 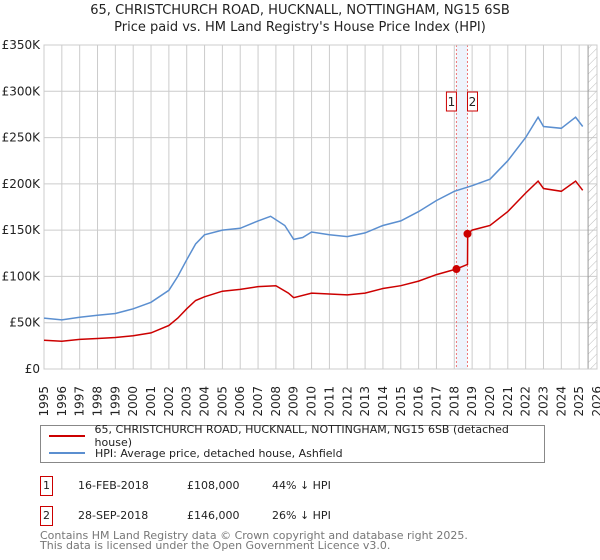 I want to click on x-tick-label: 2023, so click(x=543, y=401).